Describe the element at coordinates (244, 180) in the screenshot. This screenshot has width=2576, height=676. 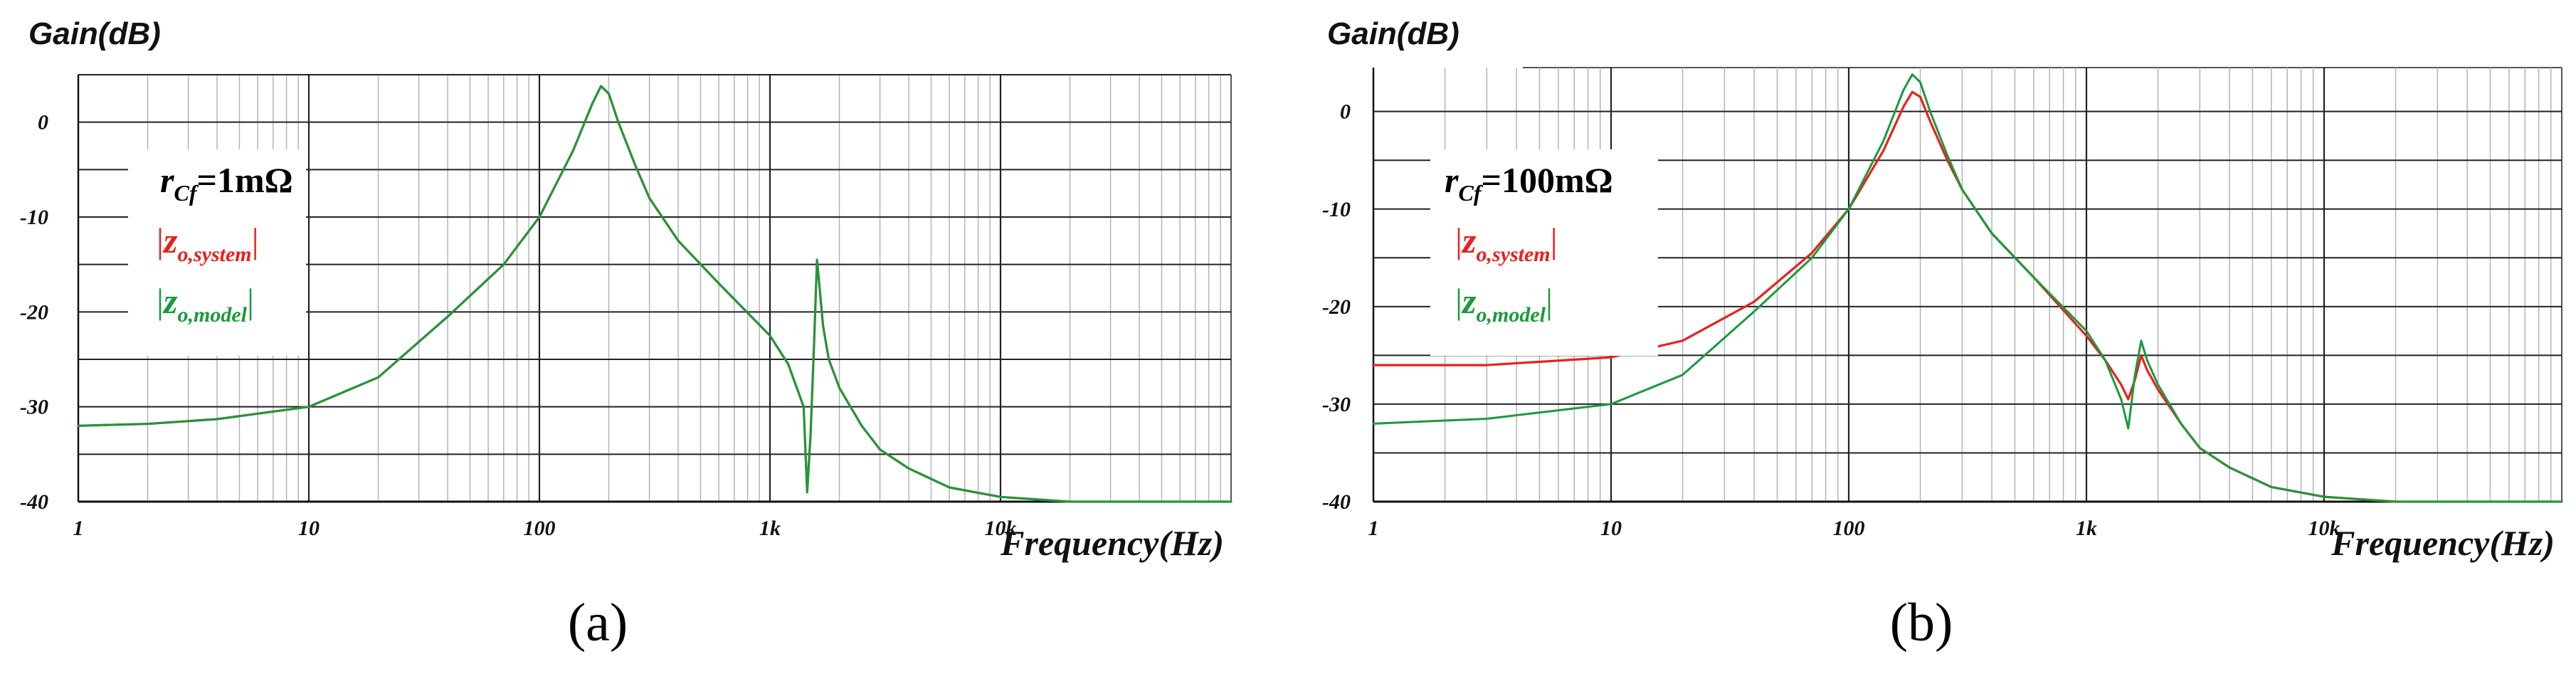
I see `param-value: =1mΩ` at that location.